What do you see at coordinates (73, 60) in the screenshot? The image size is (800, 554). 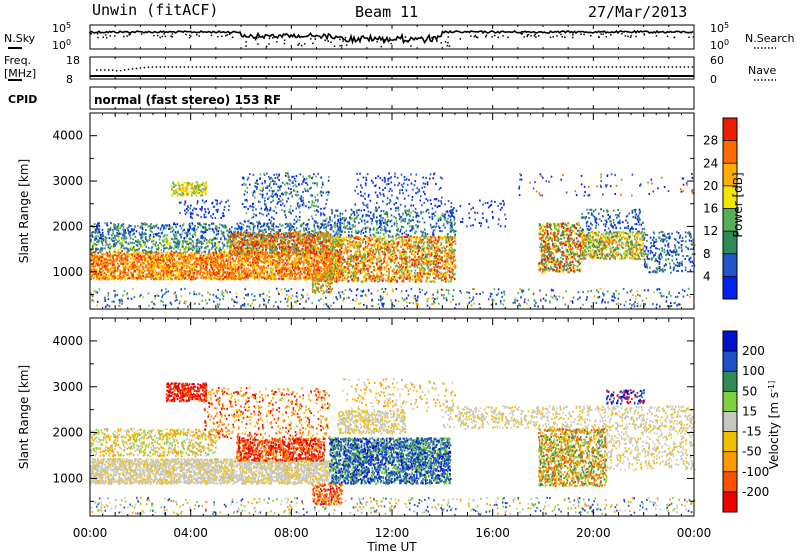 I see `freq-left-tick-top: 18` at bounding box center [73, 60].